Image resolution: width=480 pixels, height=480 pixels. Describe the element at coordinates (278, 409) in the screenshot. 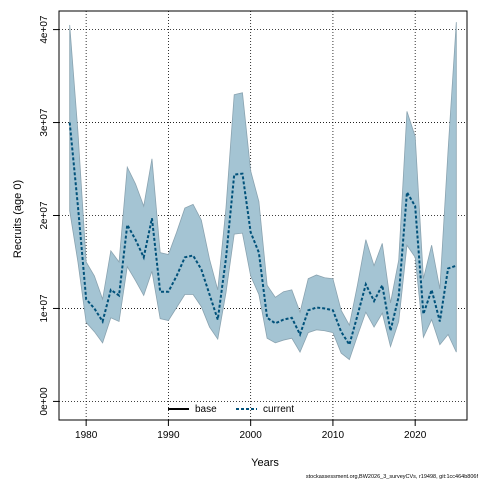

I see `legend-label-current: current` at that location.